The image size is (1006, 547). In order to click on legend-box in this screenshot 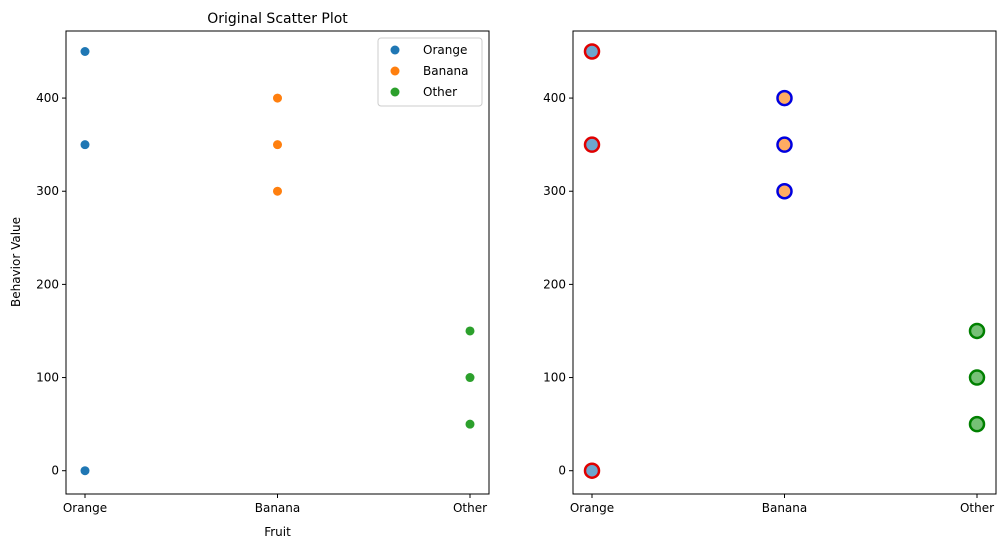, I will do `click(430, 72)`.